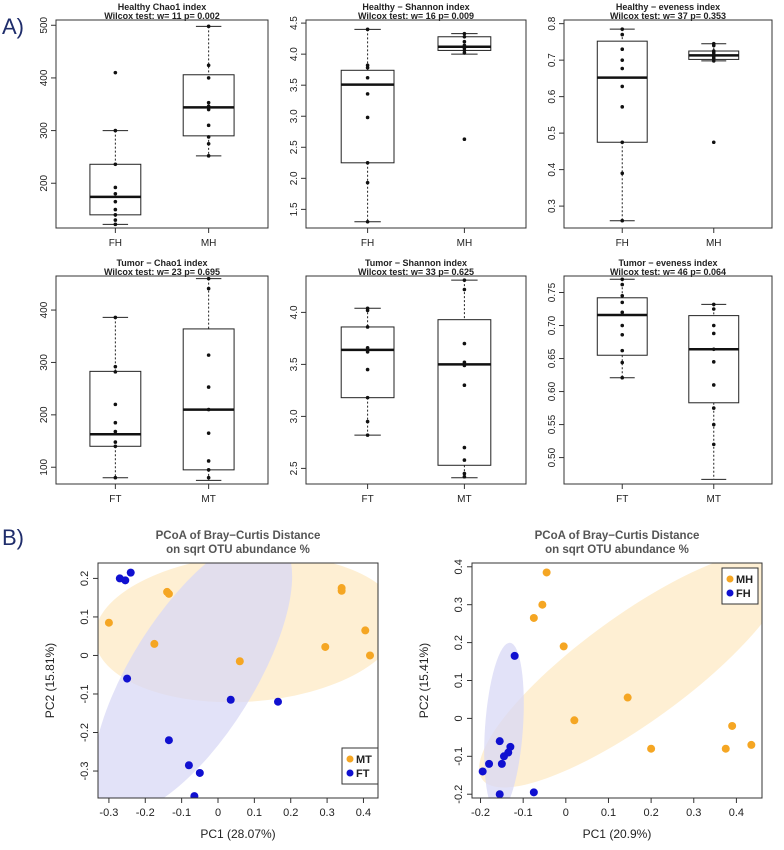 This screenshot has width=784, height=850. What do you see at coordinates (416, 16) in the screenshot?
I see `plot-subtitle: Wilcox test: w= 16 p= 0.009` at bounding box center [416, 16].